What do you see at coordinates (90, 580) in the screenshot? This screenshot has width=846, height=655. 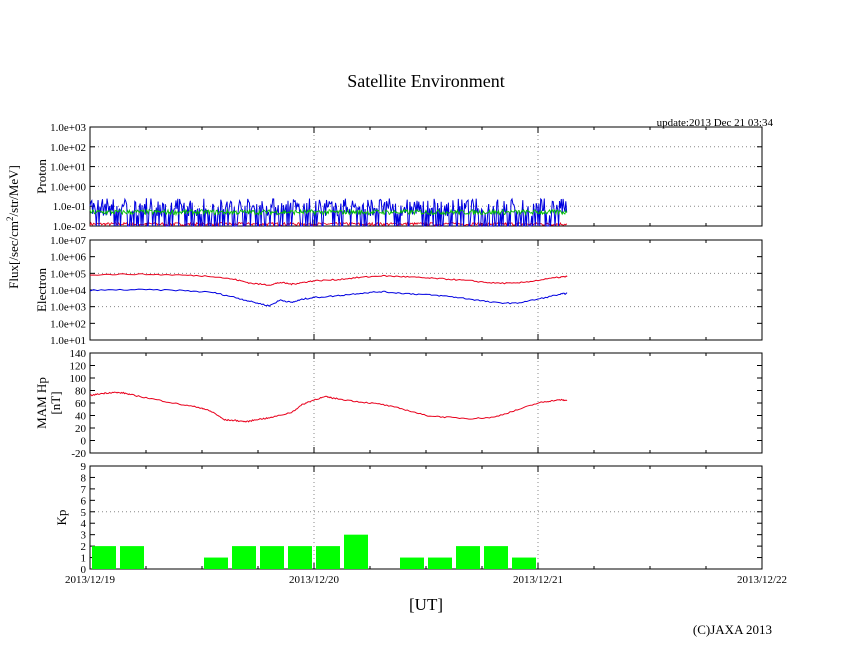 I see `x-tick-label: 2013/12/19` at bounding box center [90, 580].